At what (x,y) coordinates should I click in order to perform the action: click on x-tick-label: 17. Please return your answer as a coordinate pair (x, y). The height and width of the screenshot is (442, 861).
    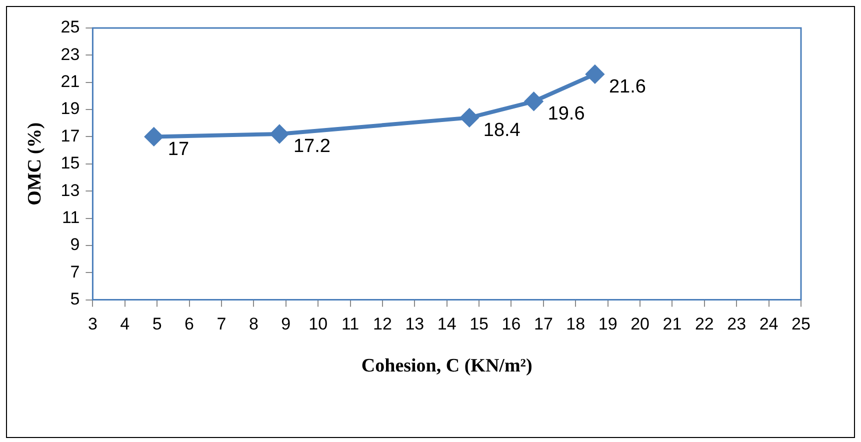
    Looking at the image, I should click on (543, 324).